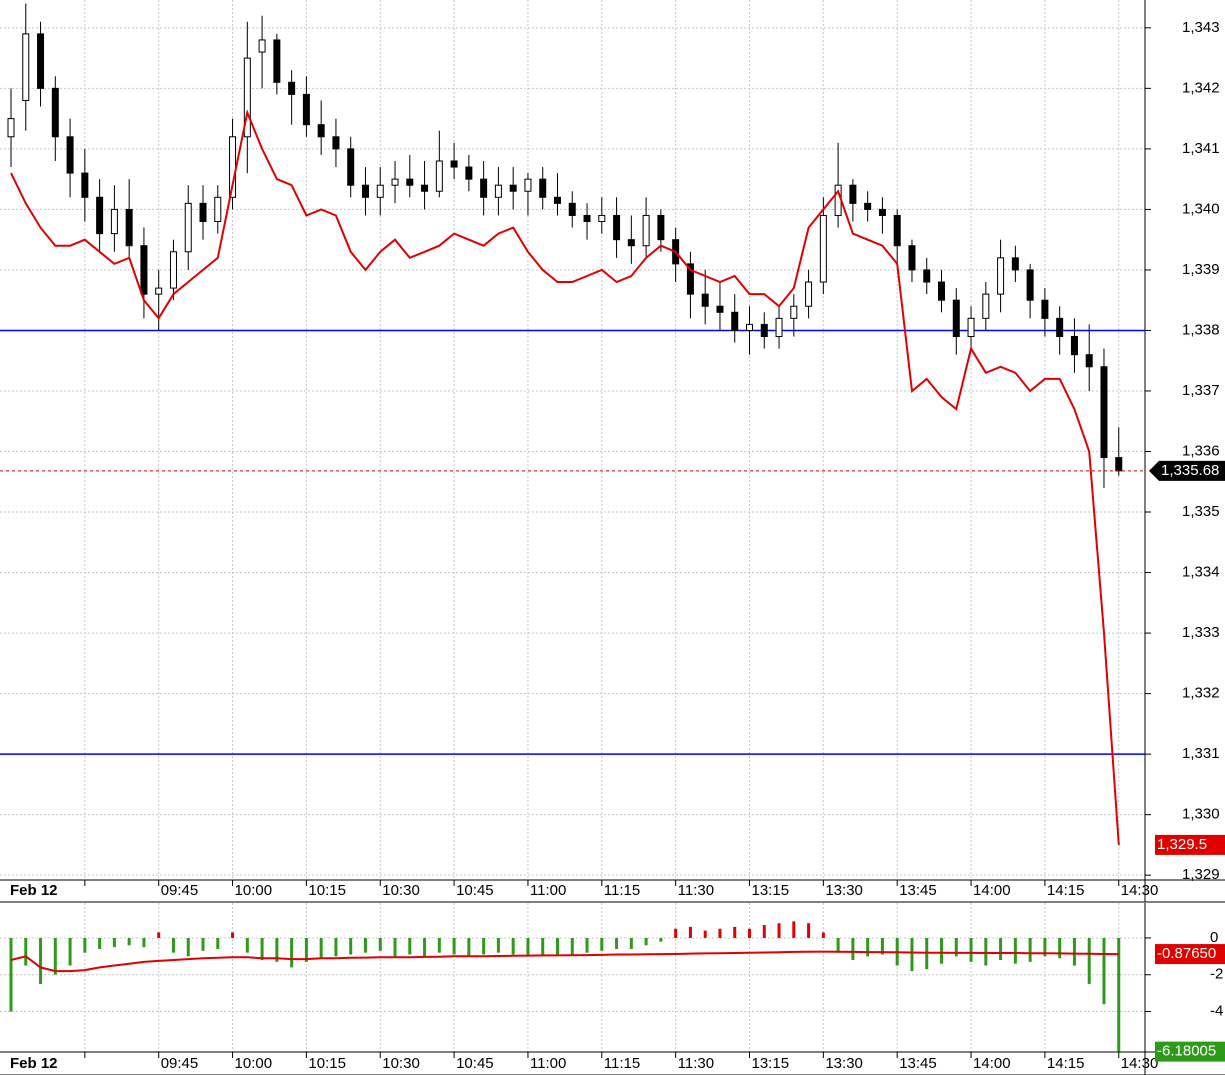  I want to click on signal-line, so click(564, 961).